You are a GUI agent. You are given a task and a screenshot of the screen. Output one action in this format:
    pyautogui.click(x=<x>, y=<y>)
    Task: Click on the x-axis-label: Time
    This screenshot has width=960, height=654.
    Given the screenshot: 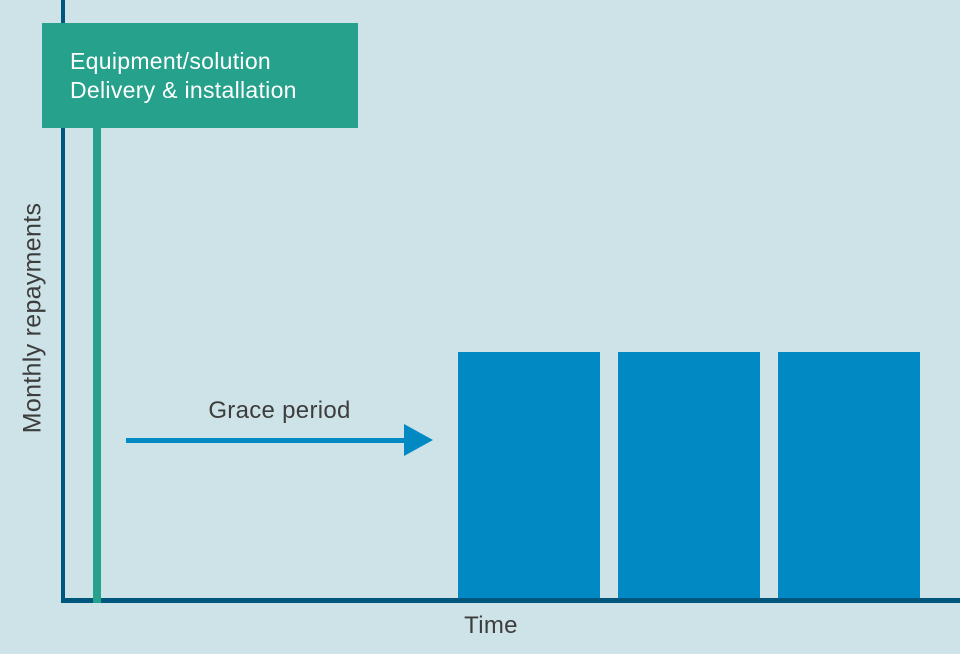 What is the action you would take?
    pyautogui.click(x=491, y=625)
    